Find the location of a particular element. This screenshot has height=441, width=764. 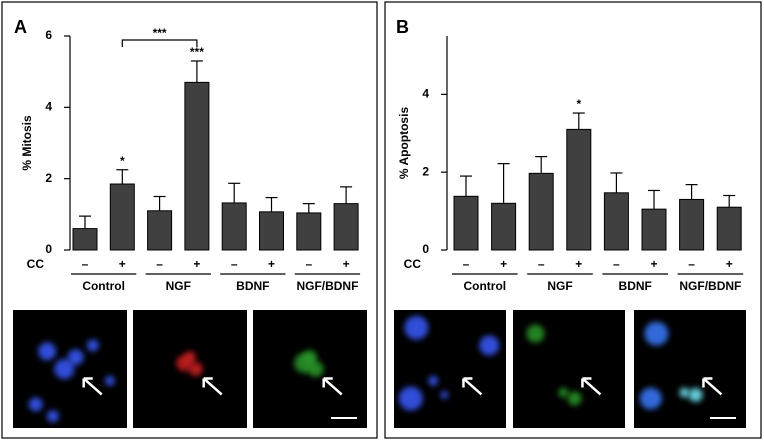

significance-bracket is located at coordinates (159, 43).